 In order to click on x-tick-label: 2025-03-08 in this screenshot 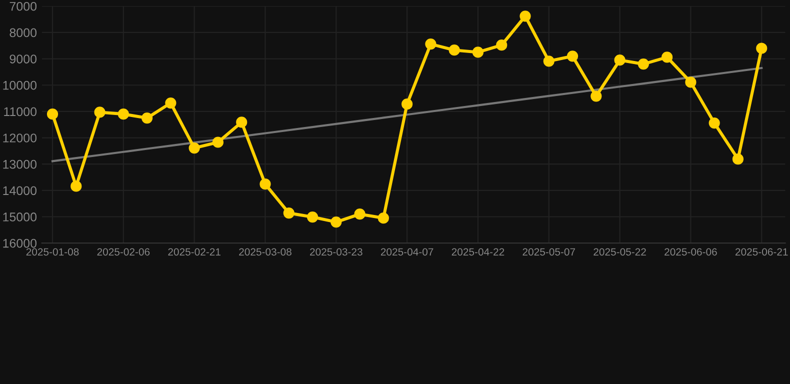, I will do `click(265, 252)`.